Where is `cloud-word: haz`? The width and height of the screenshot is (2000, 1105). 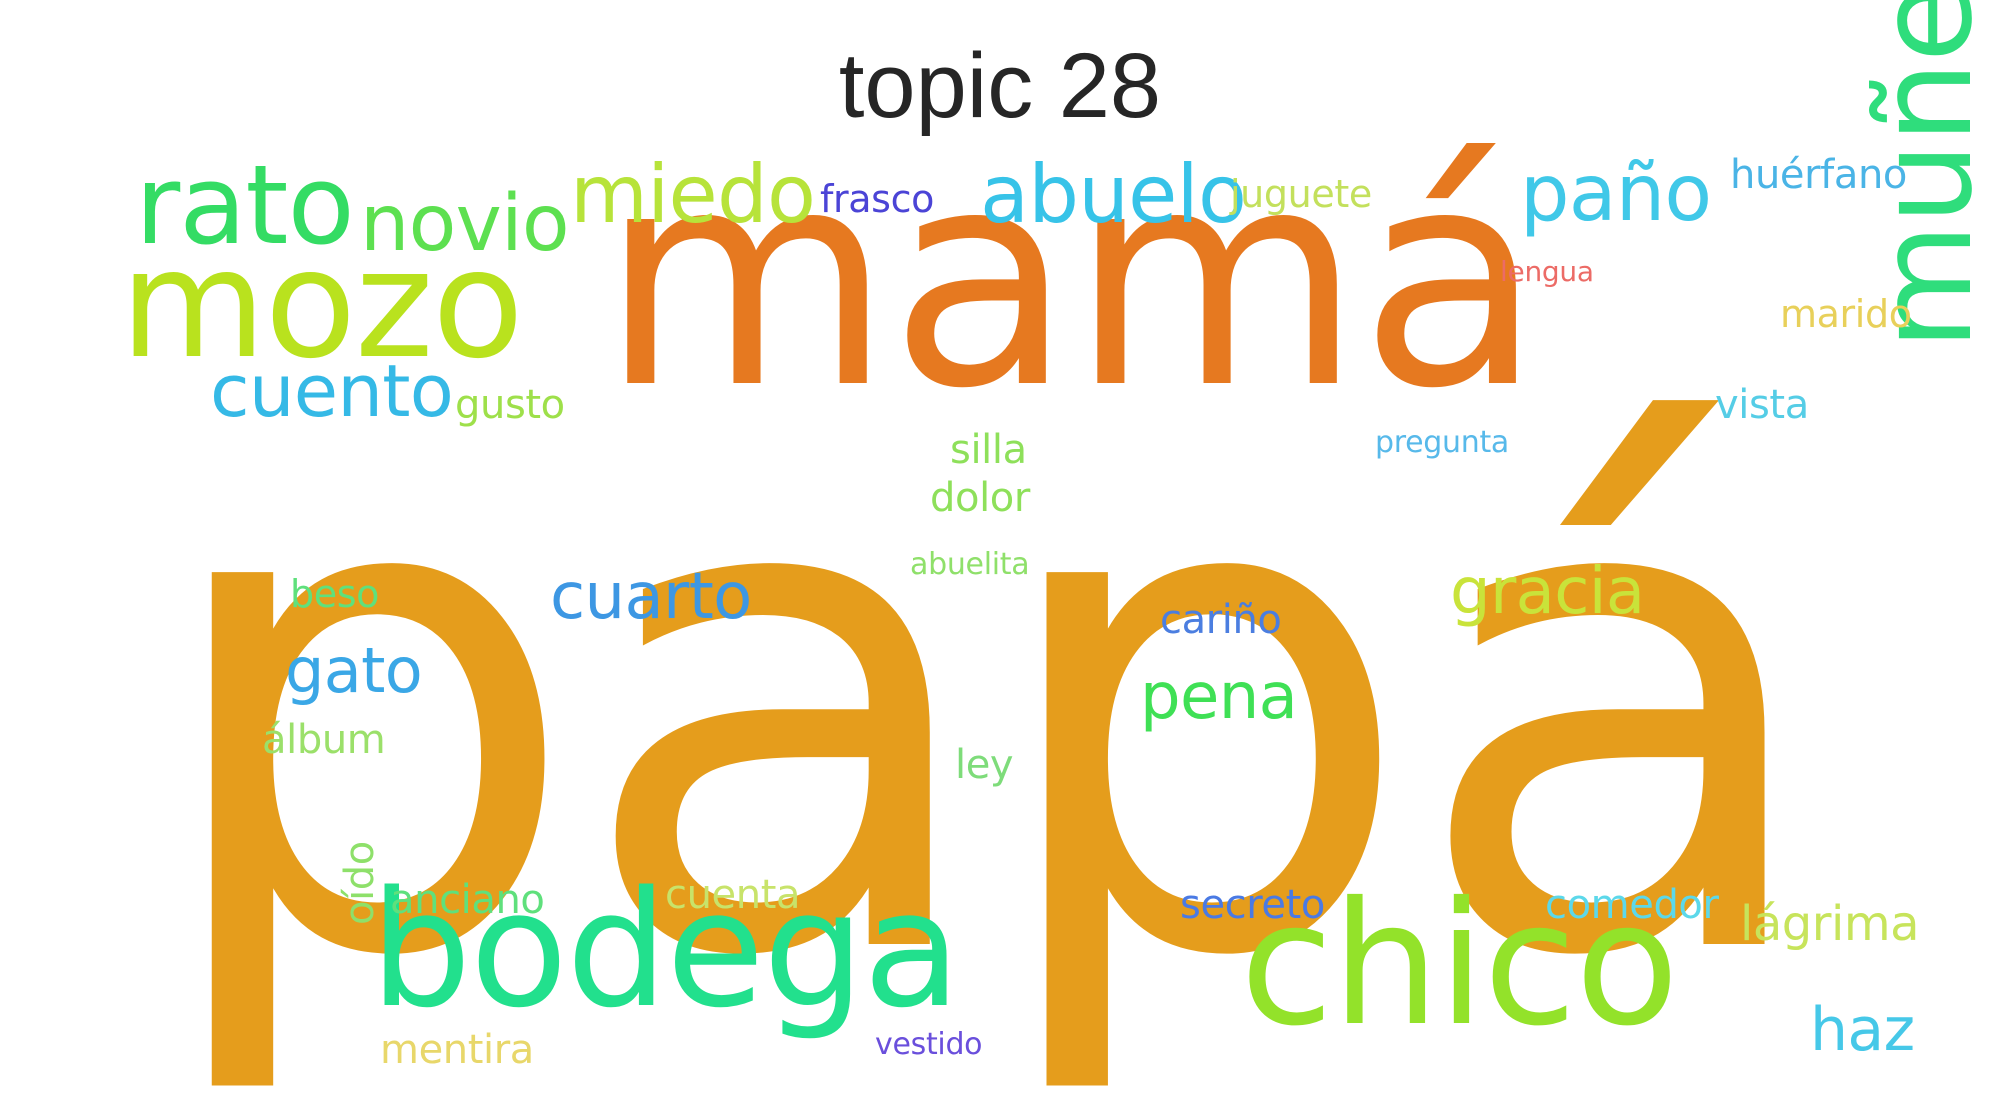 cloud-word: haz is located at coordinates (1862, 1030).